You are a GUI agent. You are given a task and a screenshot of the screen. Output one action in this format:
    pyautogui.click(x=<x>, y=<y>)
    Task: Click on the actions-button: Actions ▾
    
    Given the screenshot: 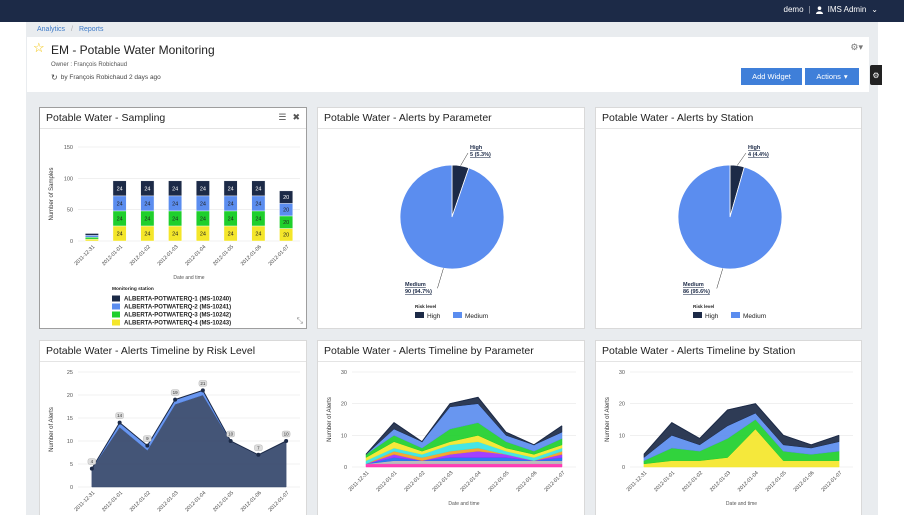 What is the action you would take?
    pyautogui.click(x=832, y=76)
    